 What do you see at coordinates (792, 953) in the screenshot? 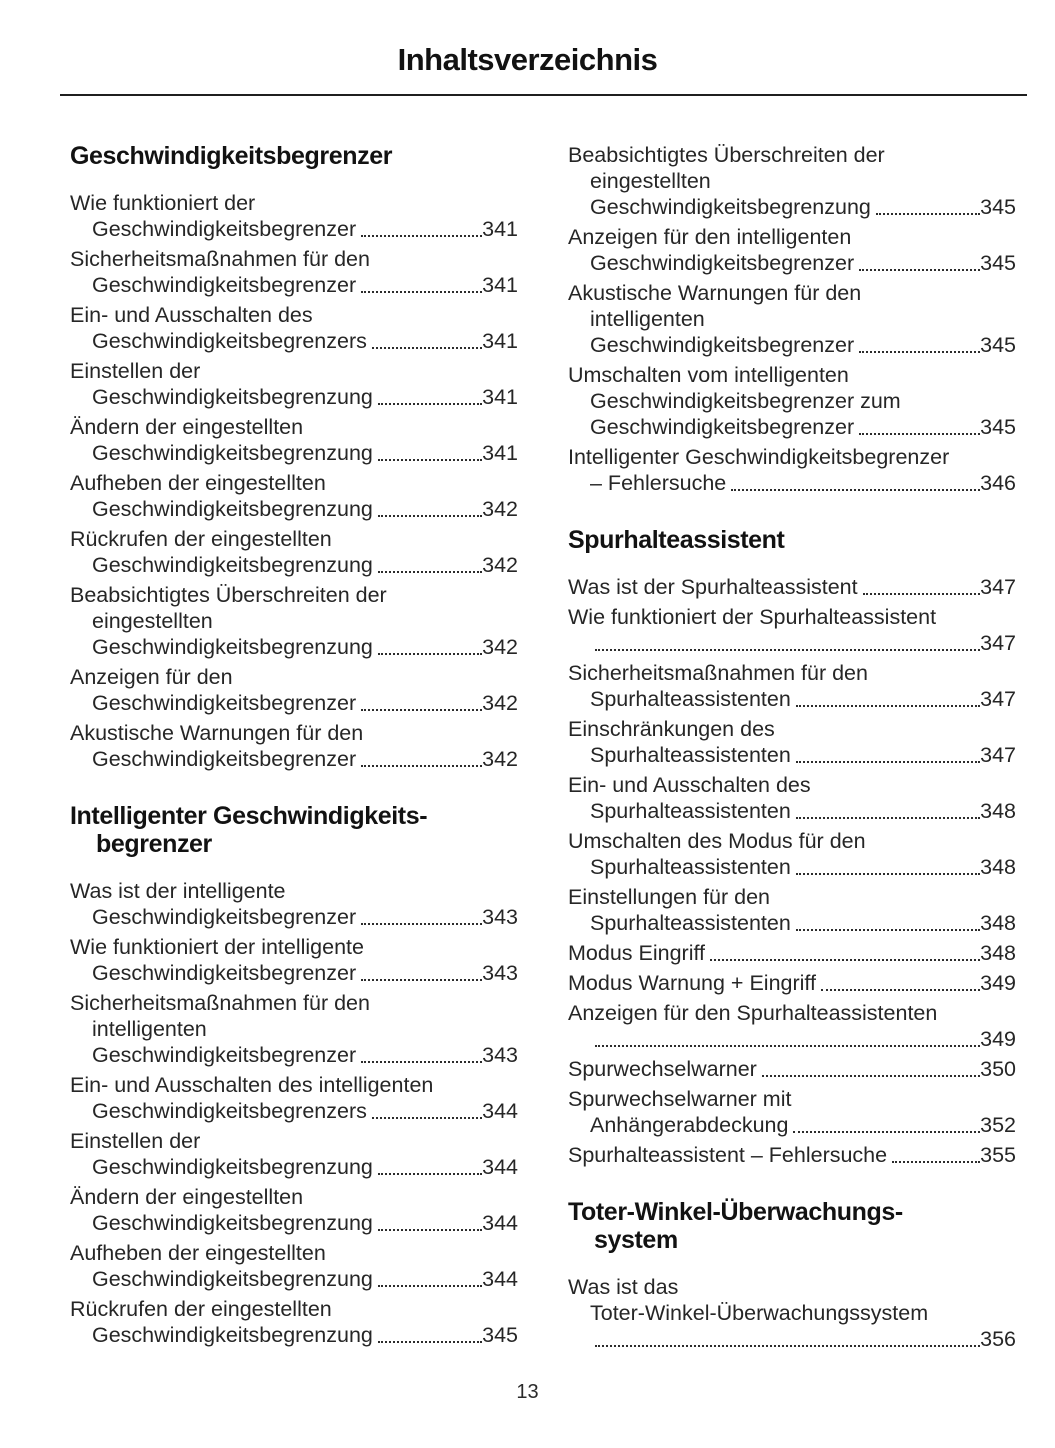
I see `toc-entry: Modus Eingriff 348` at bounding box center [792, 953].